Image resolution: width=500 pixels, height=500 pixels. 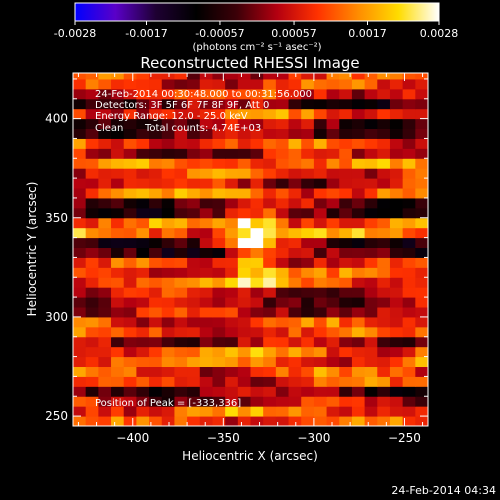 I want to click on chart-title: Reconstructed RHESSI Image, so click(x=249, y=63).